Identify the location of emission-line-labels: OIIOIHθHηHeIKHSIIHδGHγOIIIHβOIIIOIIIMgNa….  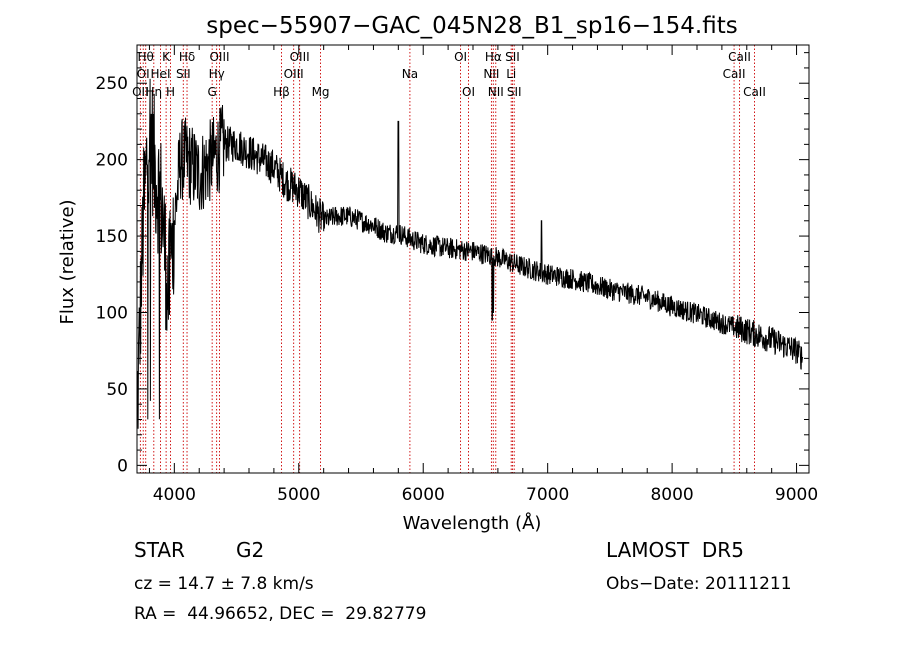
(449, 74).